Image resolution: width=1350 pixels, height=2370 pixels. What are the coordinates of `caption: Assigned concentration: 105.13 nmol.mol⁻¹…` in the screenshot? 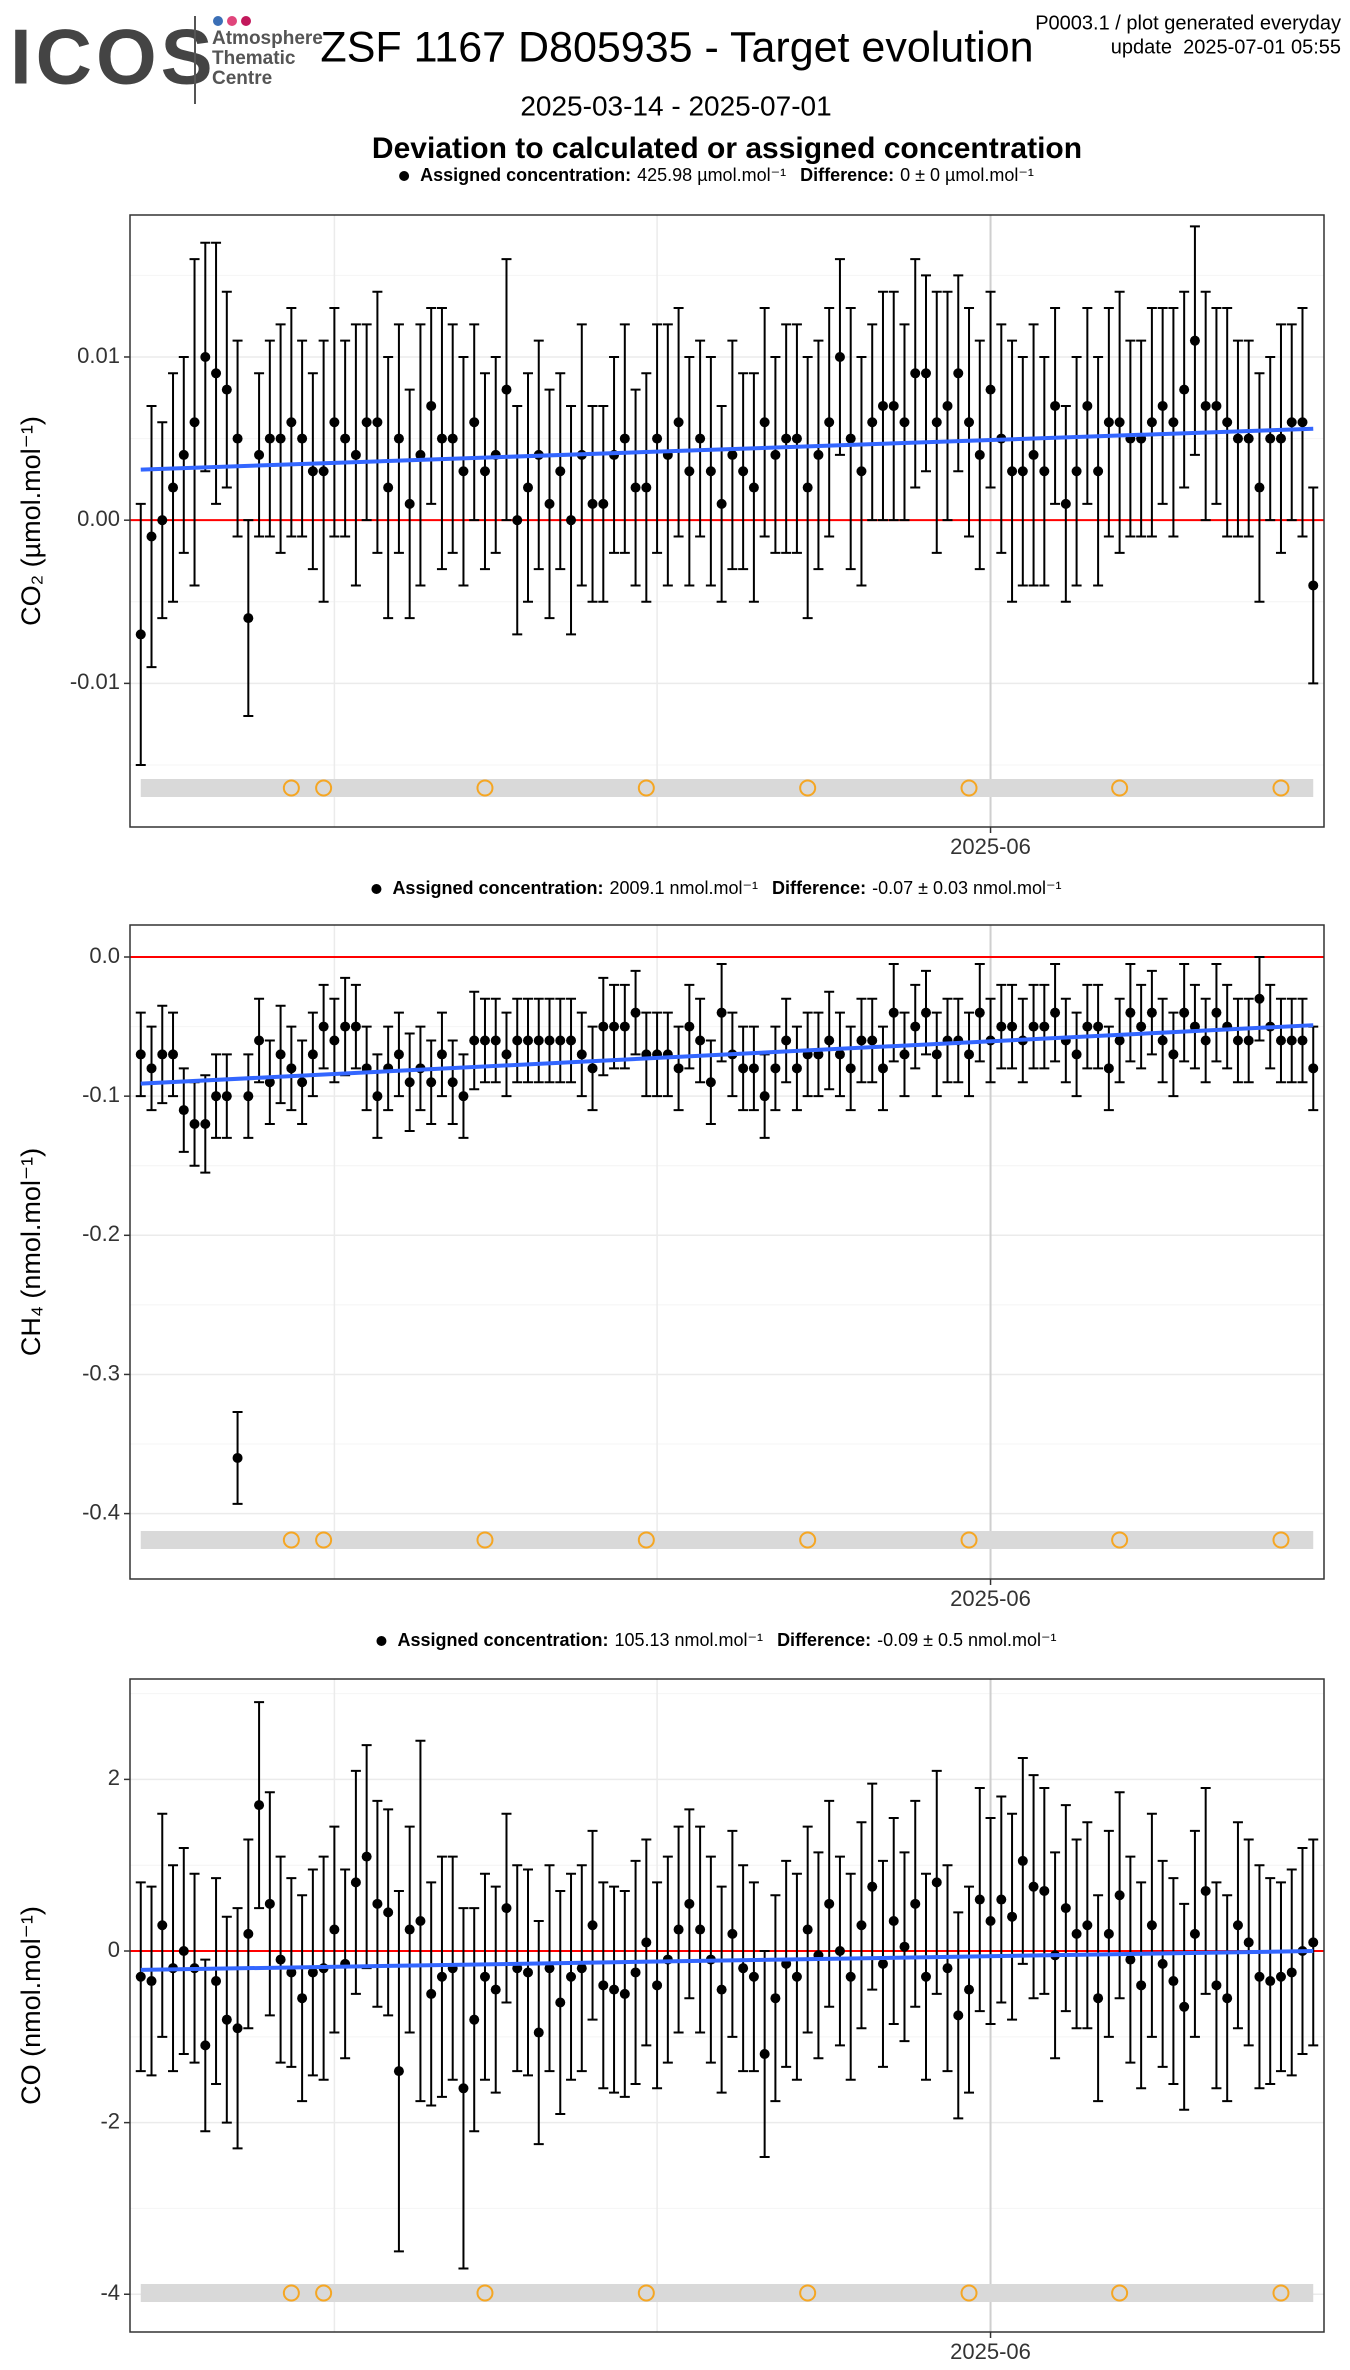 It's located at (726, 1640).